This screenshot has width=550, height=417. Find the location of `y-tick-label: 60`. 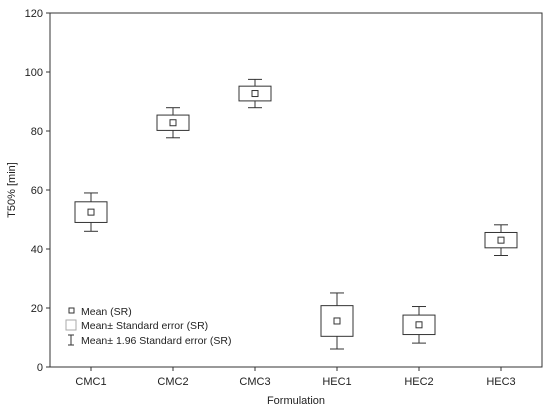

y-tick-label: 60 is located at coordinates (37, 191).